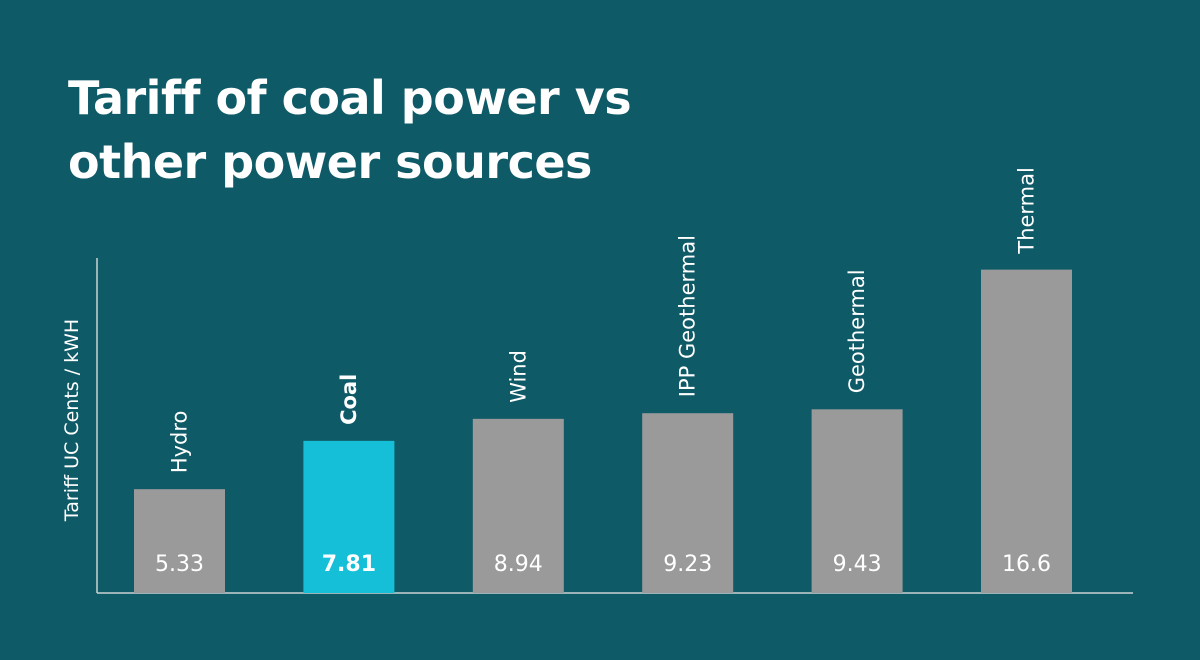 The width and height of the screenshot is (1200, 660). Describe the element at coordinates (857, 501) in the screenshot. I see `bar-geothermal` at that location.